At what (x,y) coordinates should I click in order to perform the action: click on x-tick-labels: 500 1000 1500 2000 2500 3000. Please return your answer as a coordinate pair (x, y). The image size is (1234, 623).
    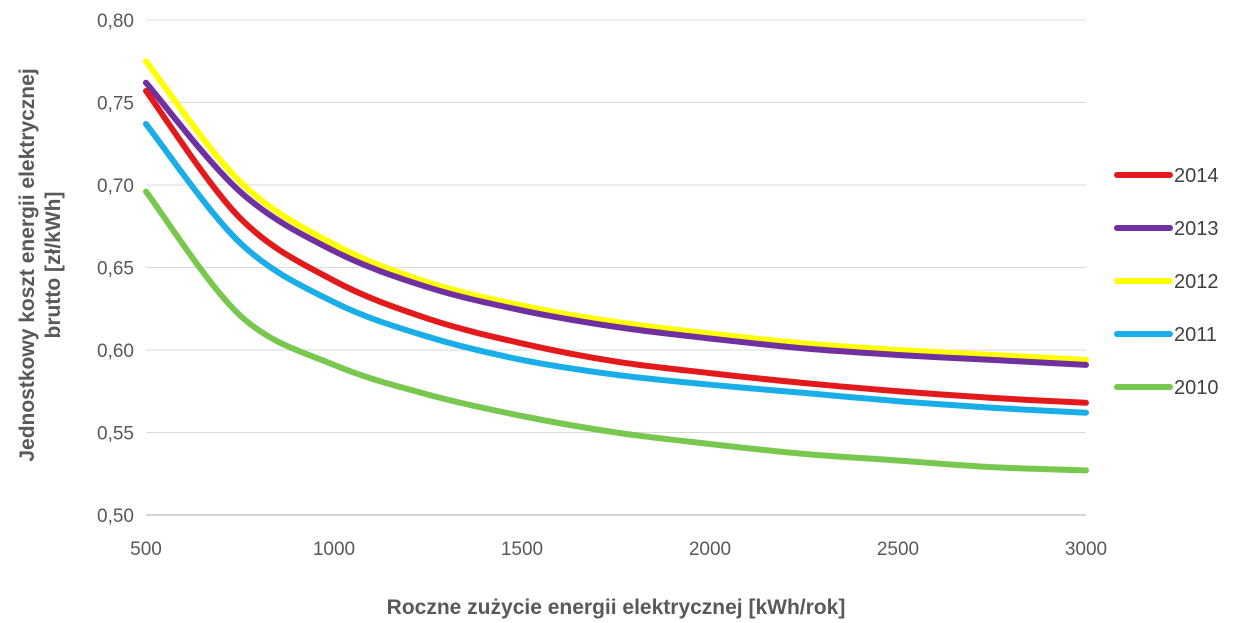
    Looking at the image, I should click on (618, 549).